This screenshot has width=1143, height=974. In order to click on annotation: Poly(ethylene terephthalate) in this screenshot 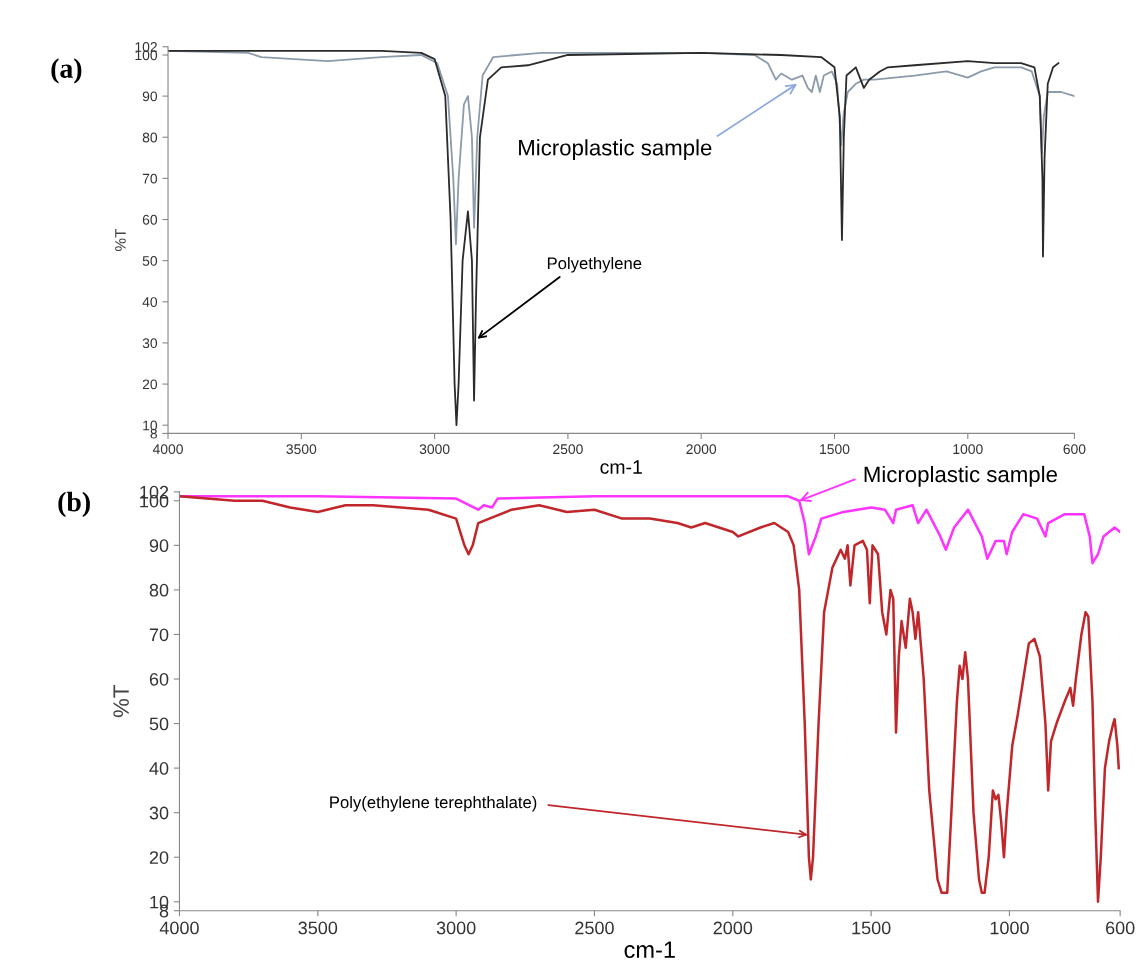, I will do `click(433, 803)`.